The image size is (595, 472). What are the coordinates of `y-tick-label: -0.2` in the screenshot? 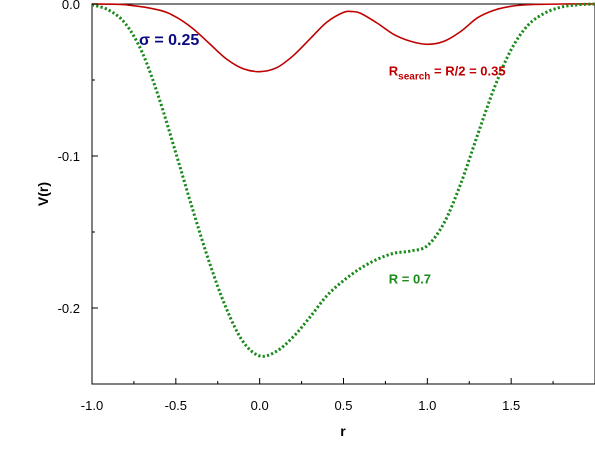 It's located at (69, 308).